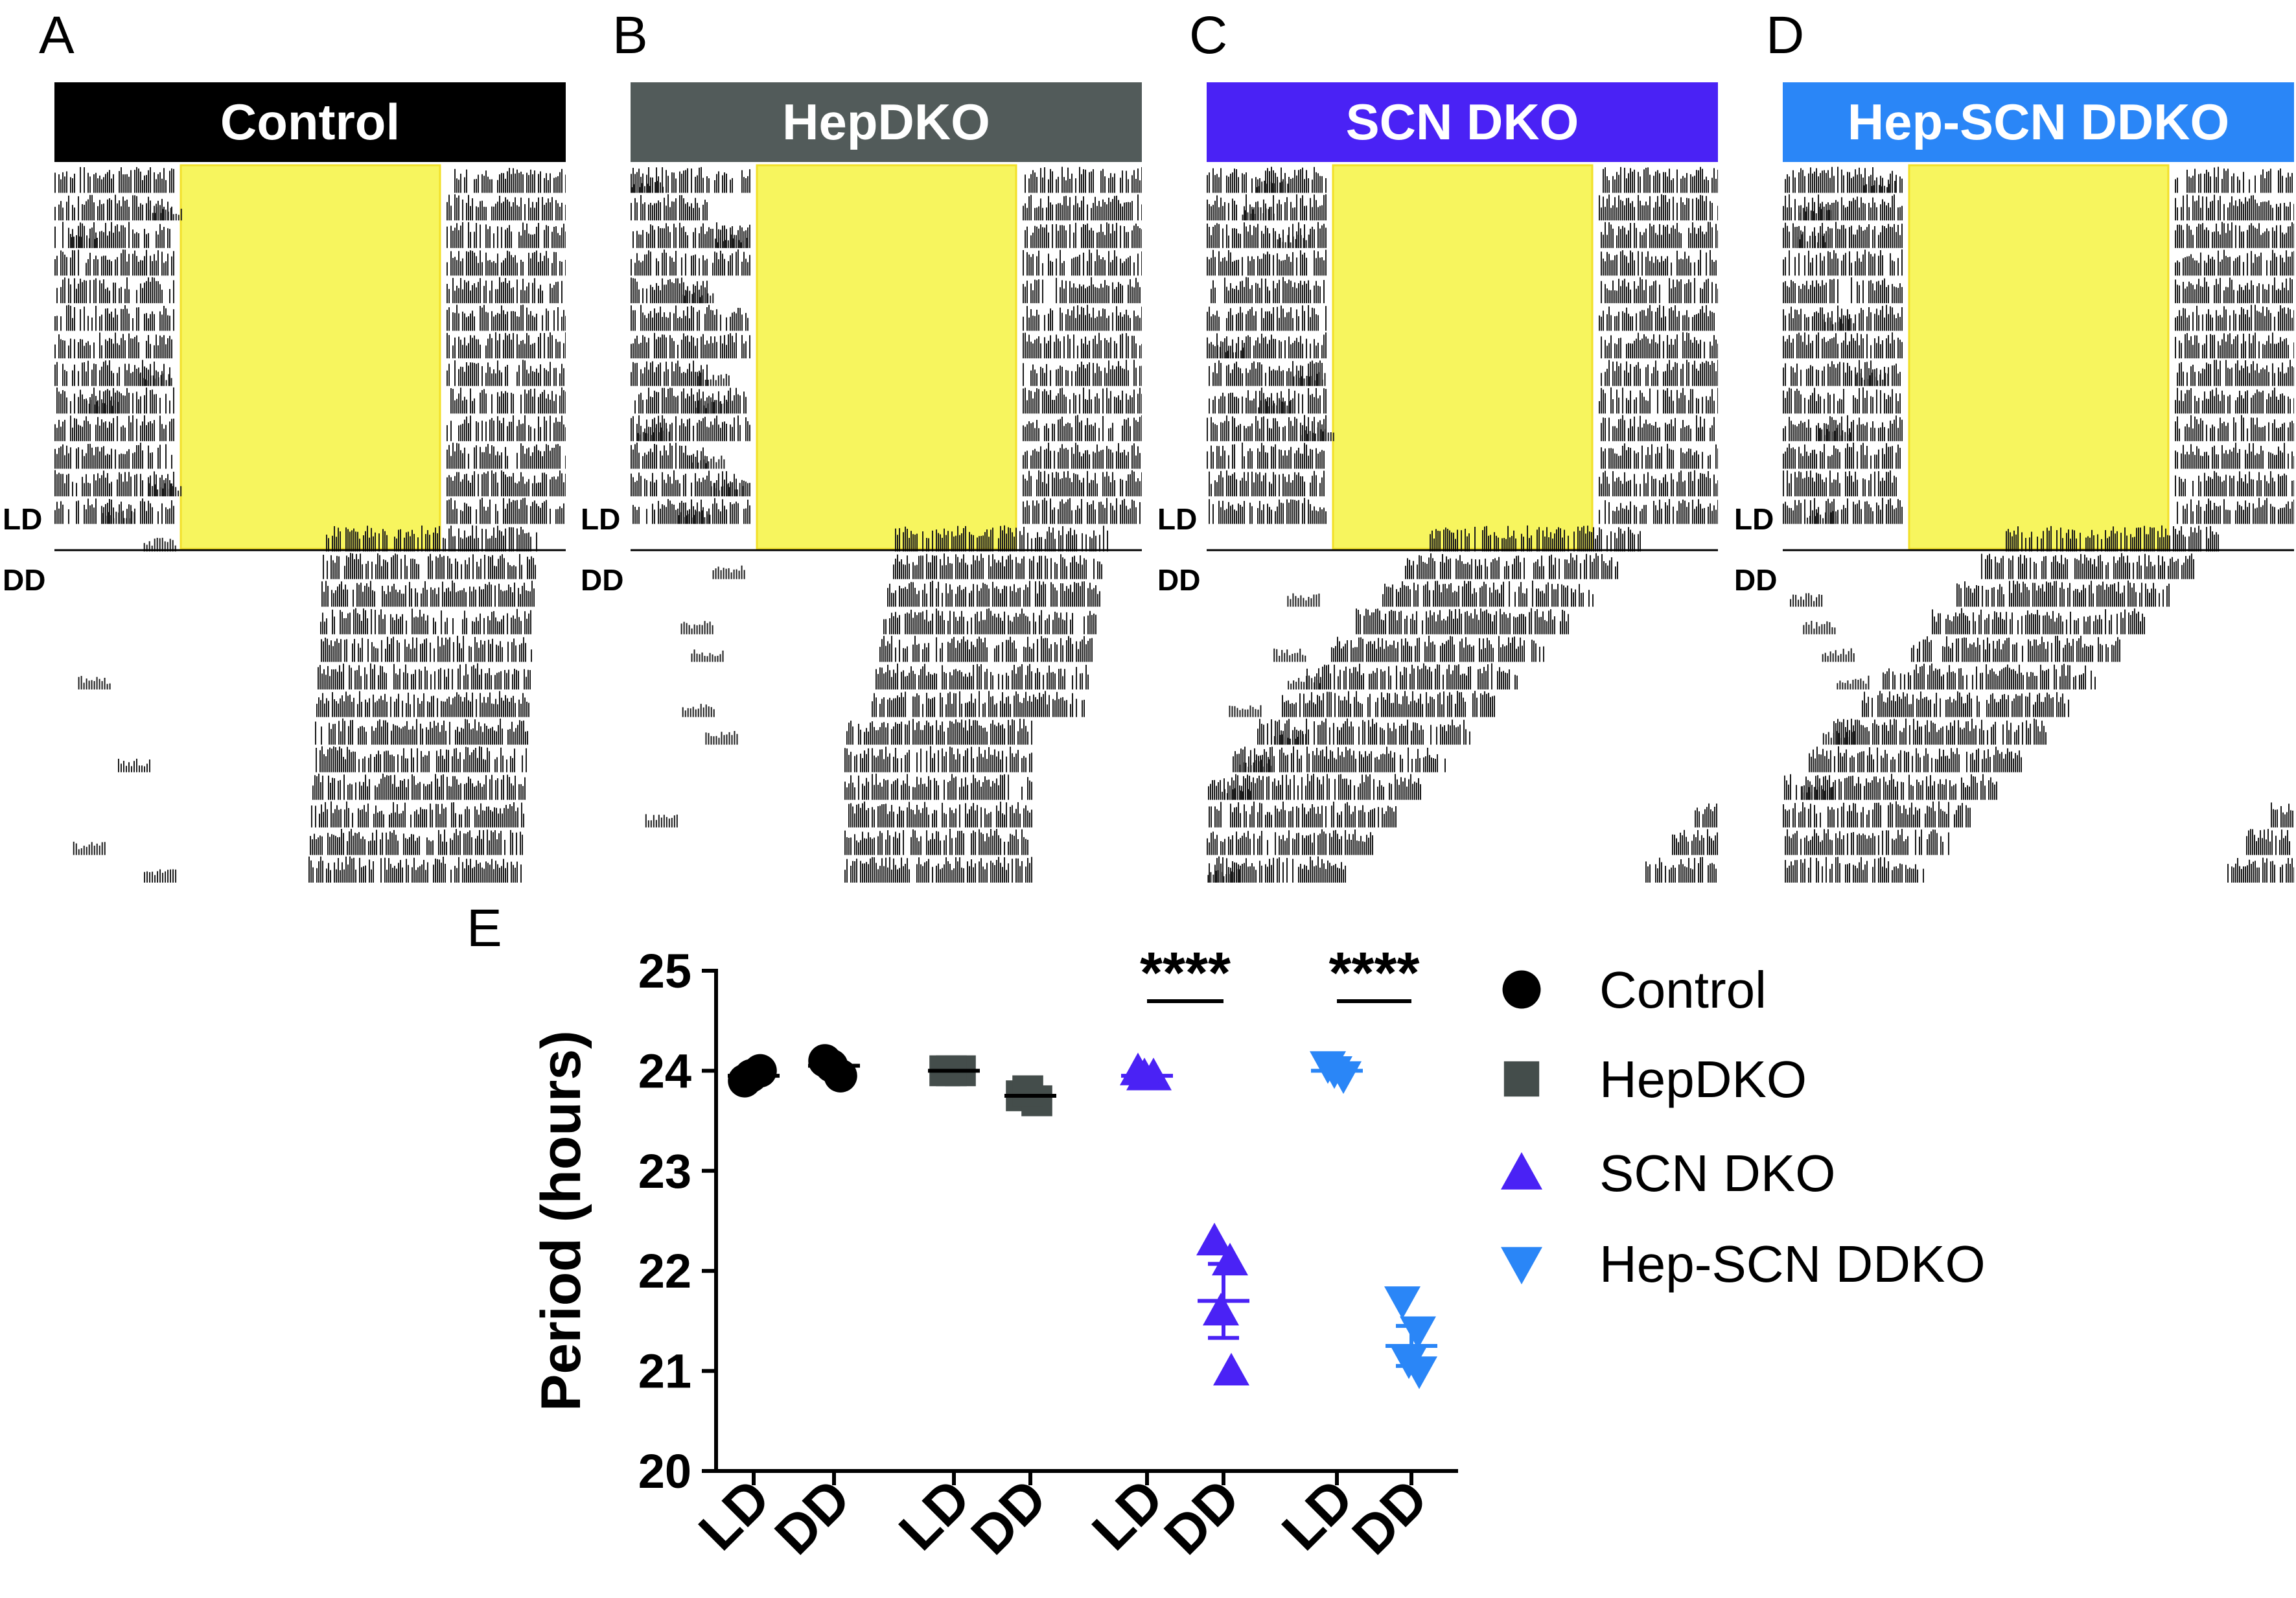  I want to click on legend-label: SCN DKO, so click(1717, 1173).